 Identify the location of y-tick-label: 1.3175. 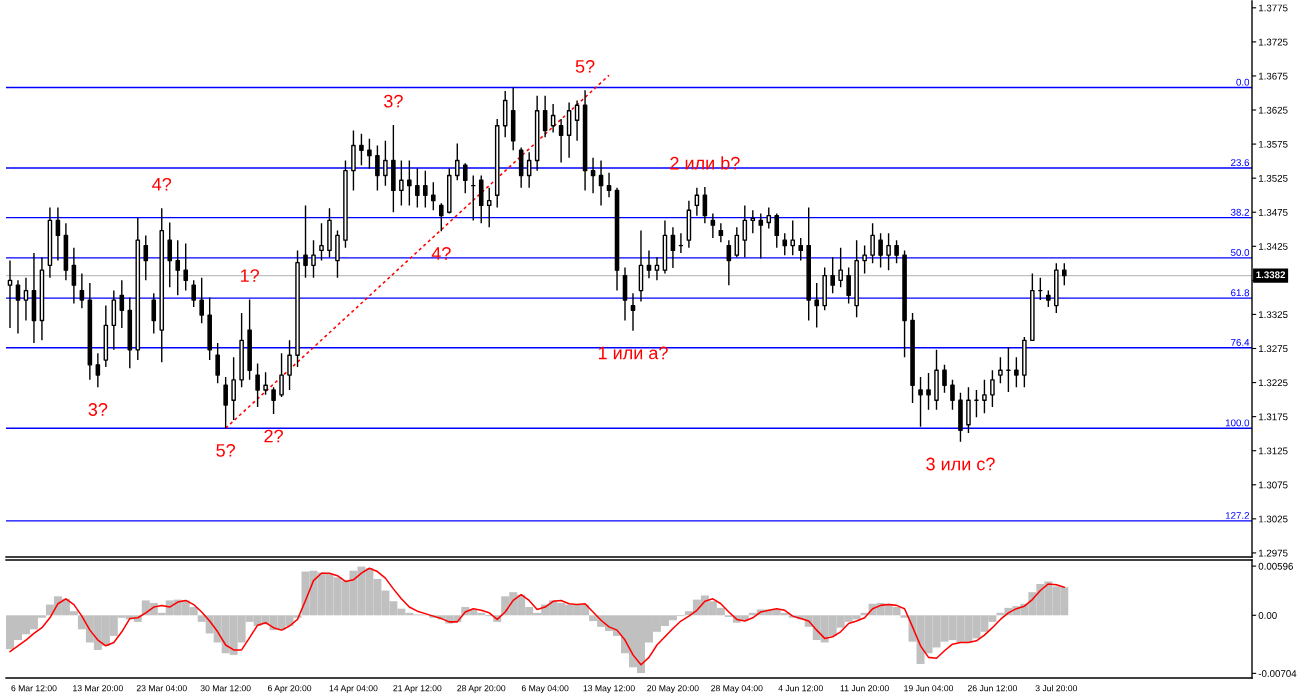
(1273, 417).